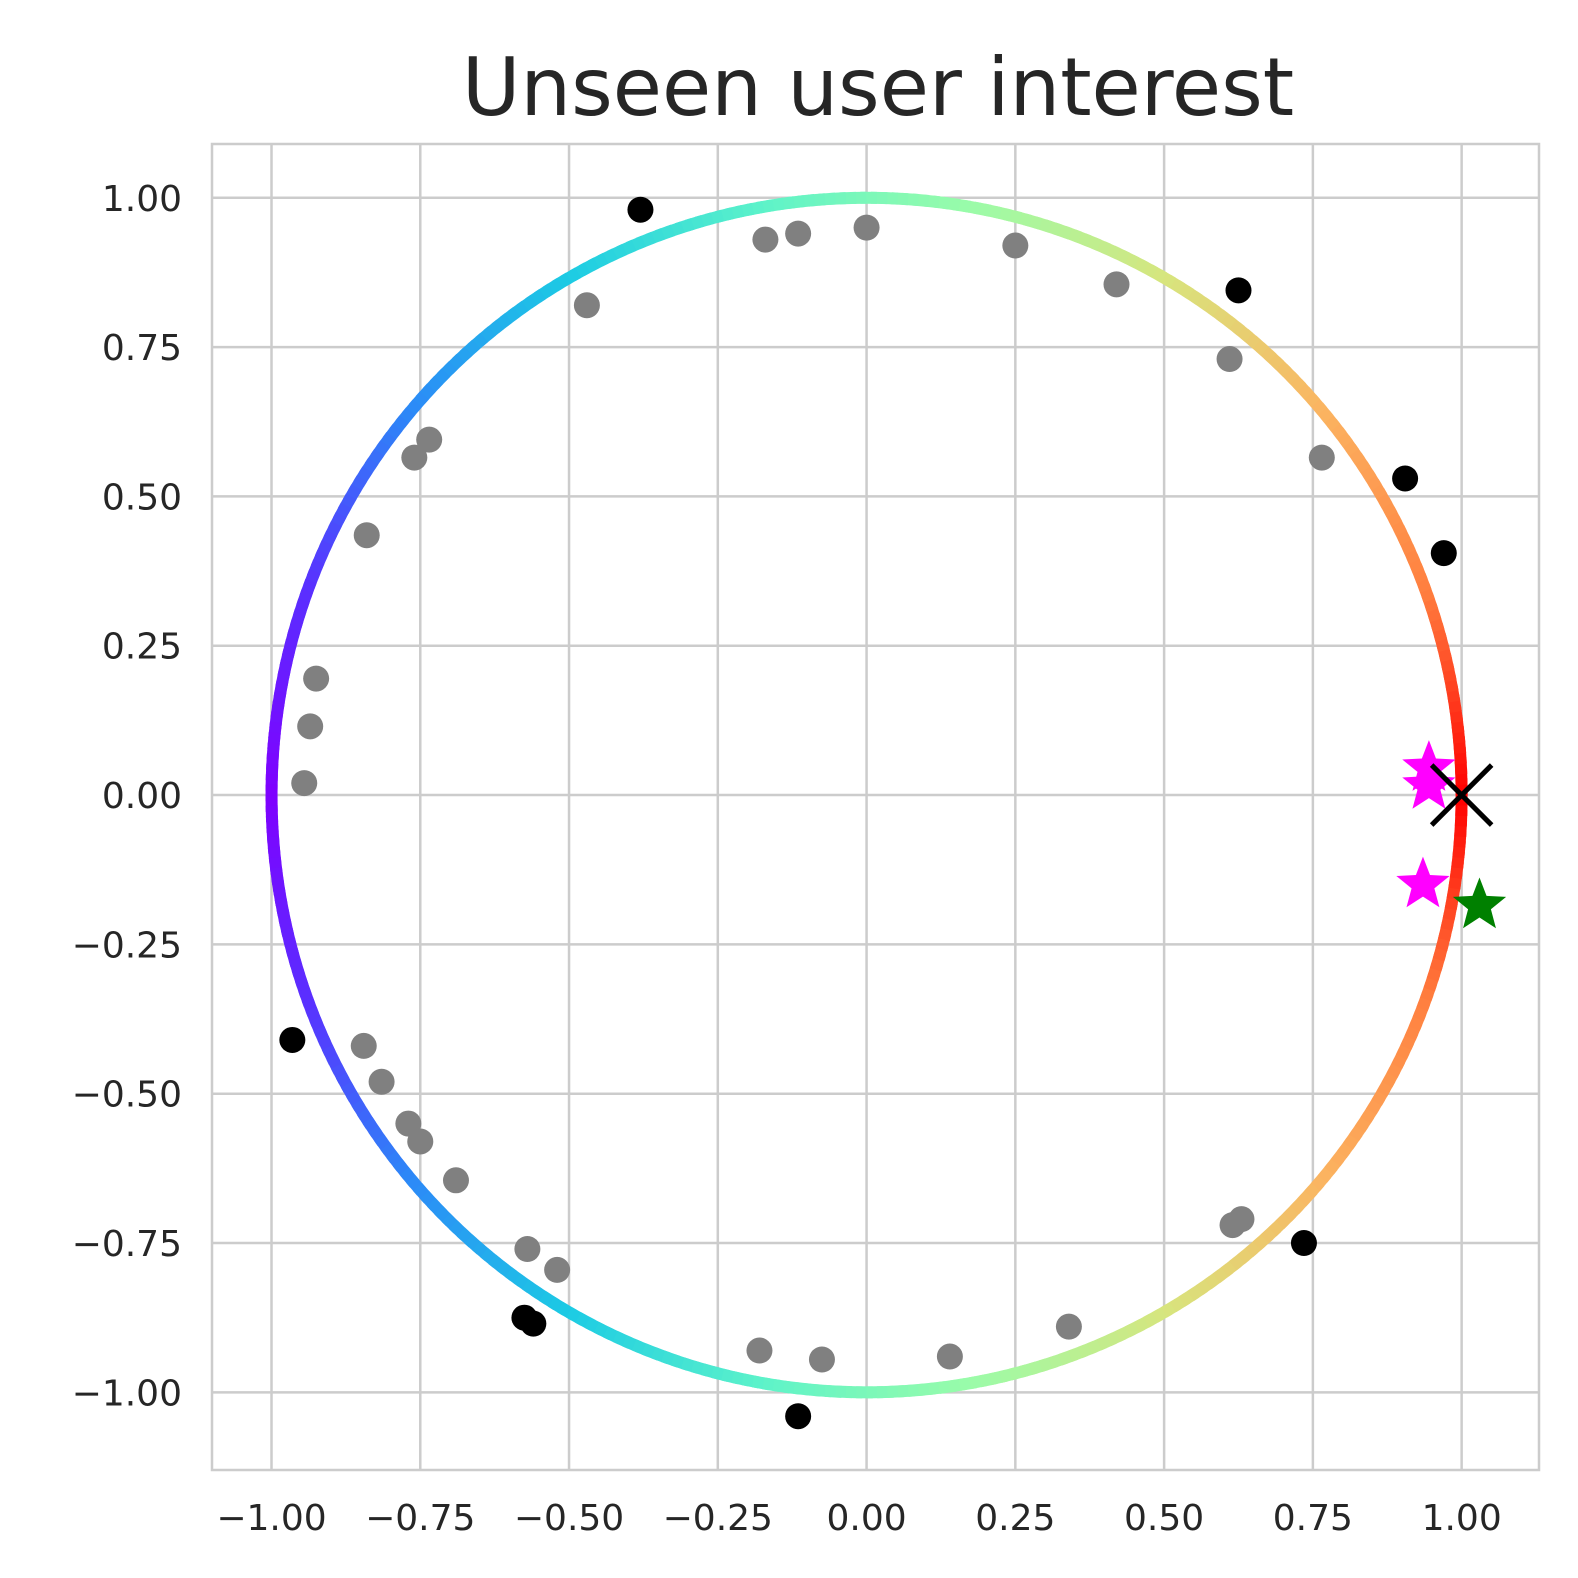  I want to click on y-tick-label: 1.00, so click(142, 199).